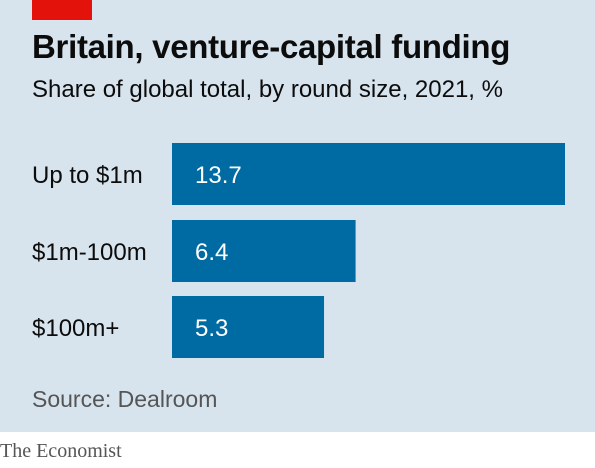  Describe the element at coordinates (211, 328) in the screenshot. I see `value-label-100m: 5.3` at that location.